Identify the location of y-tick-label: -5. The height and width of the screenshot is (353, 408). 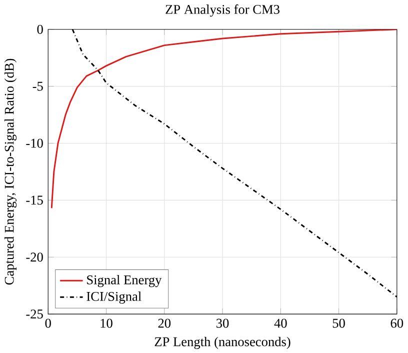
(37, 86).